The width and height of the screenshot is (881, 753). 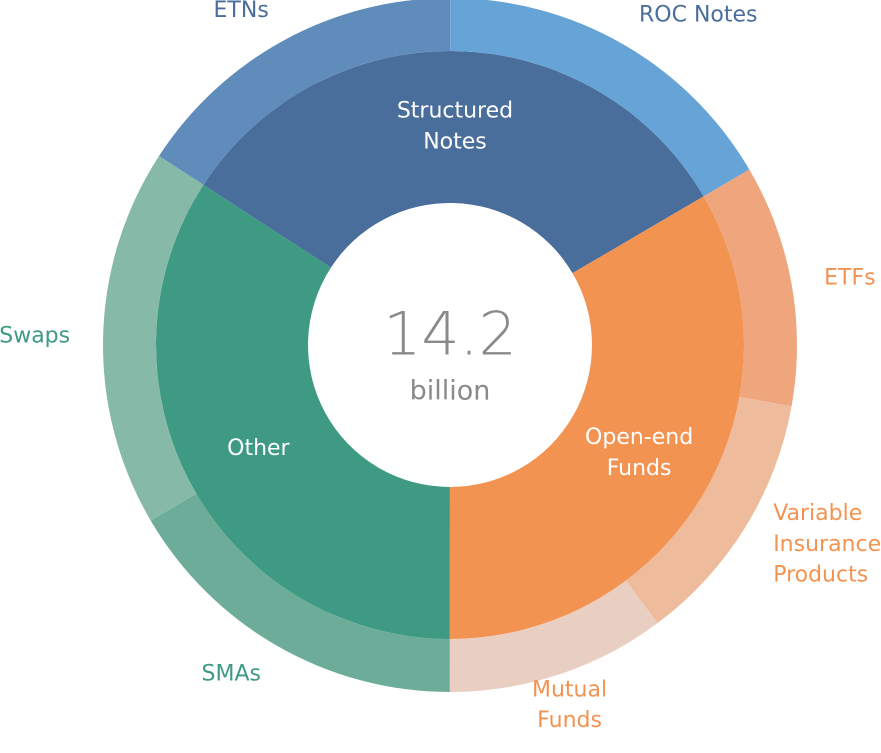 What do you see at coordinates (820, 575) in the screenshot?
I see `label-line: Products` at bounding box center [820, 575].